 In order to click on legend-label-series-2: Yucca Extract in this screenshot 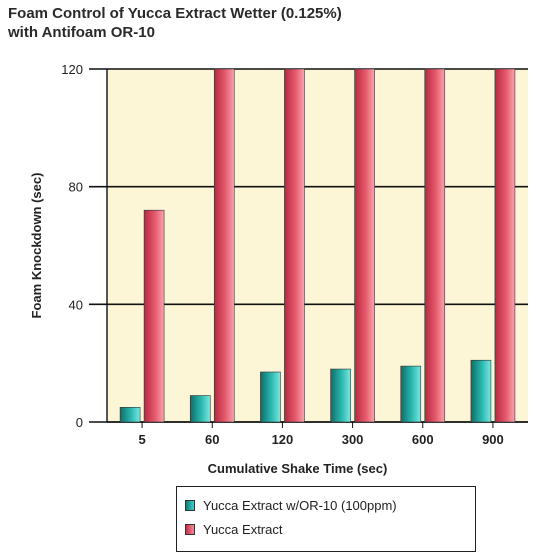, I will do `click(243, 529)`.